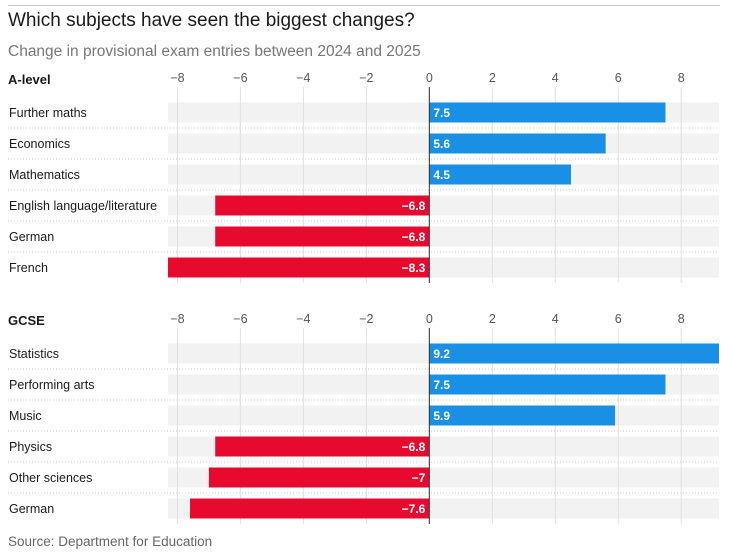  Describe the element at coordinates (25, 416) in the screenshot. I see `category-label: Music` at that location.